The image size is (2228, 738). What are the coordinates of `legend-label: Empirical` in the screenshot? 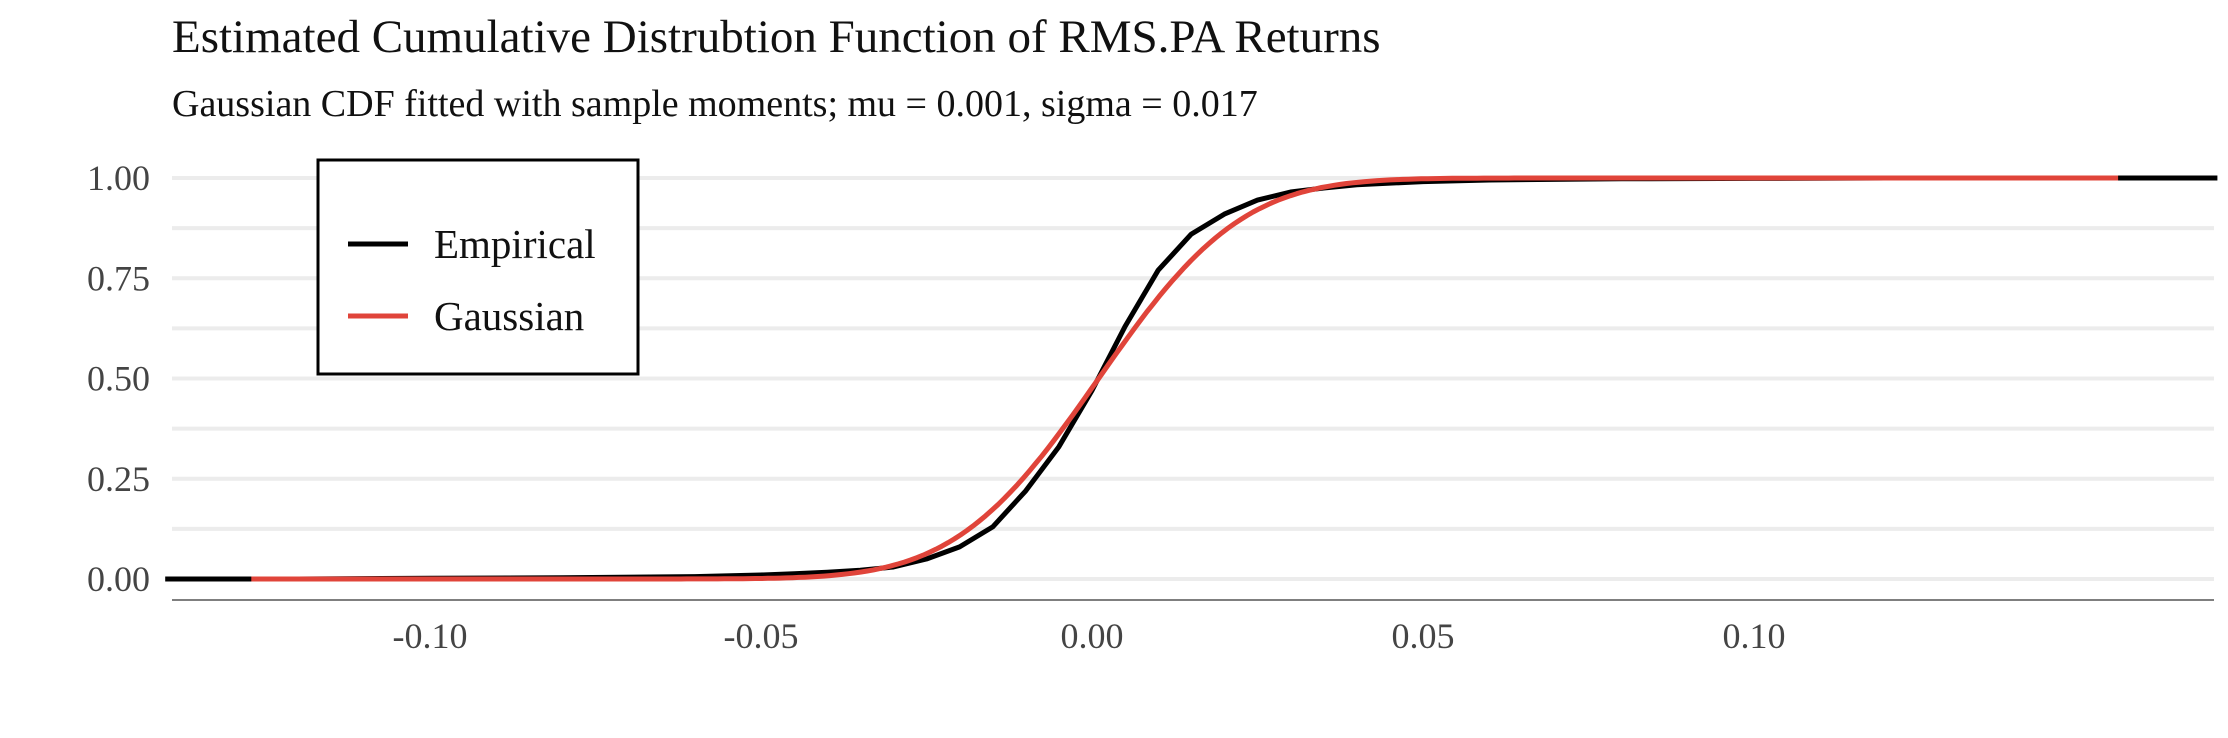 It's located at (515, 244).